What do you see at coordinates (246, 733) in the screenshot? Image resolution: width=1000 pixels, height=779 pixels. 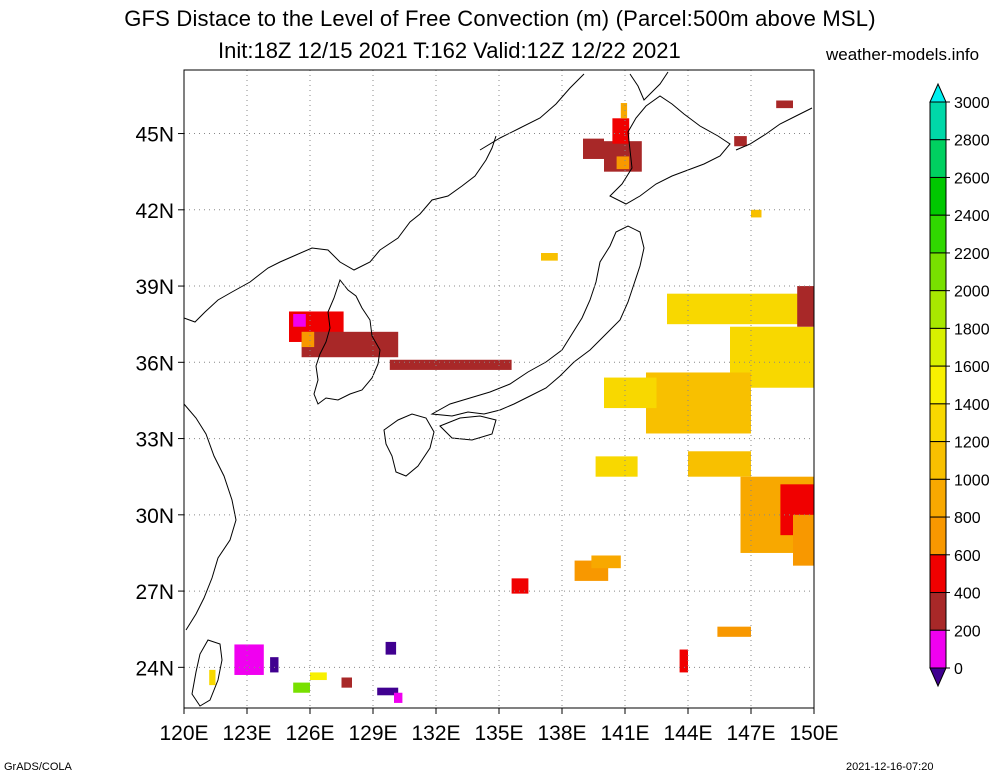 I see `lon-tick-label: 123E` at bounding box center [246, 733].